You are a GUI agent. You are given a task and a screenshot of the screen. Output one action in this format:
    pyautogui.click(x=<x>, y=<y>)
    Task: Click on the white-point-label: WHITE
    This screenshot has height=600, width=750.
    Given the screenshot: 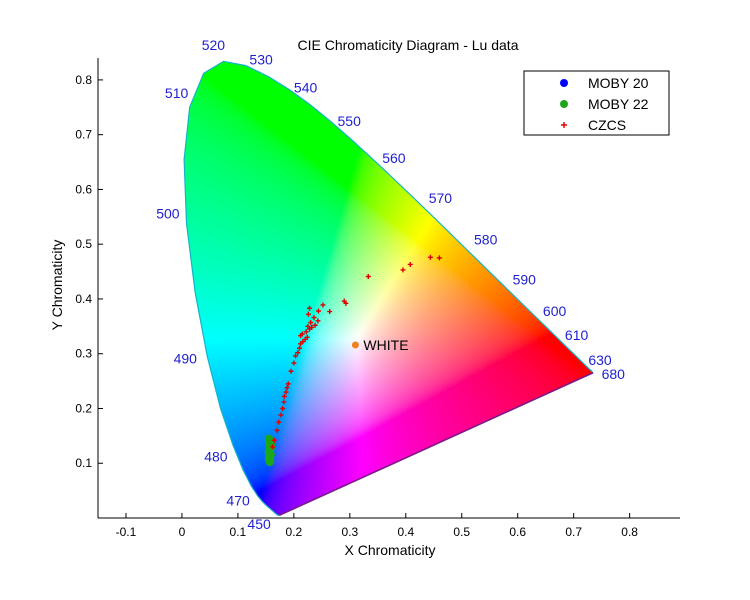 What is the action you would take?
    pyautogui.click(x=385, y=345)
    